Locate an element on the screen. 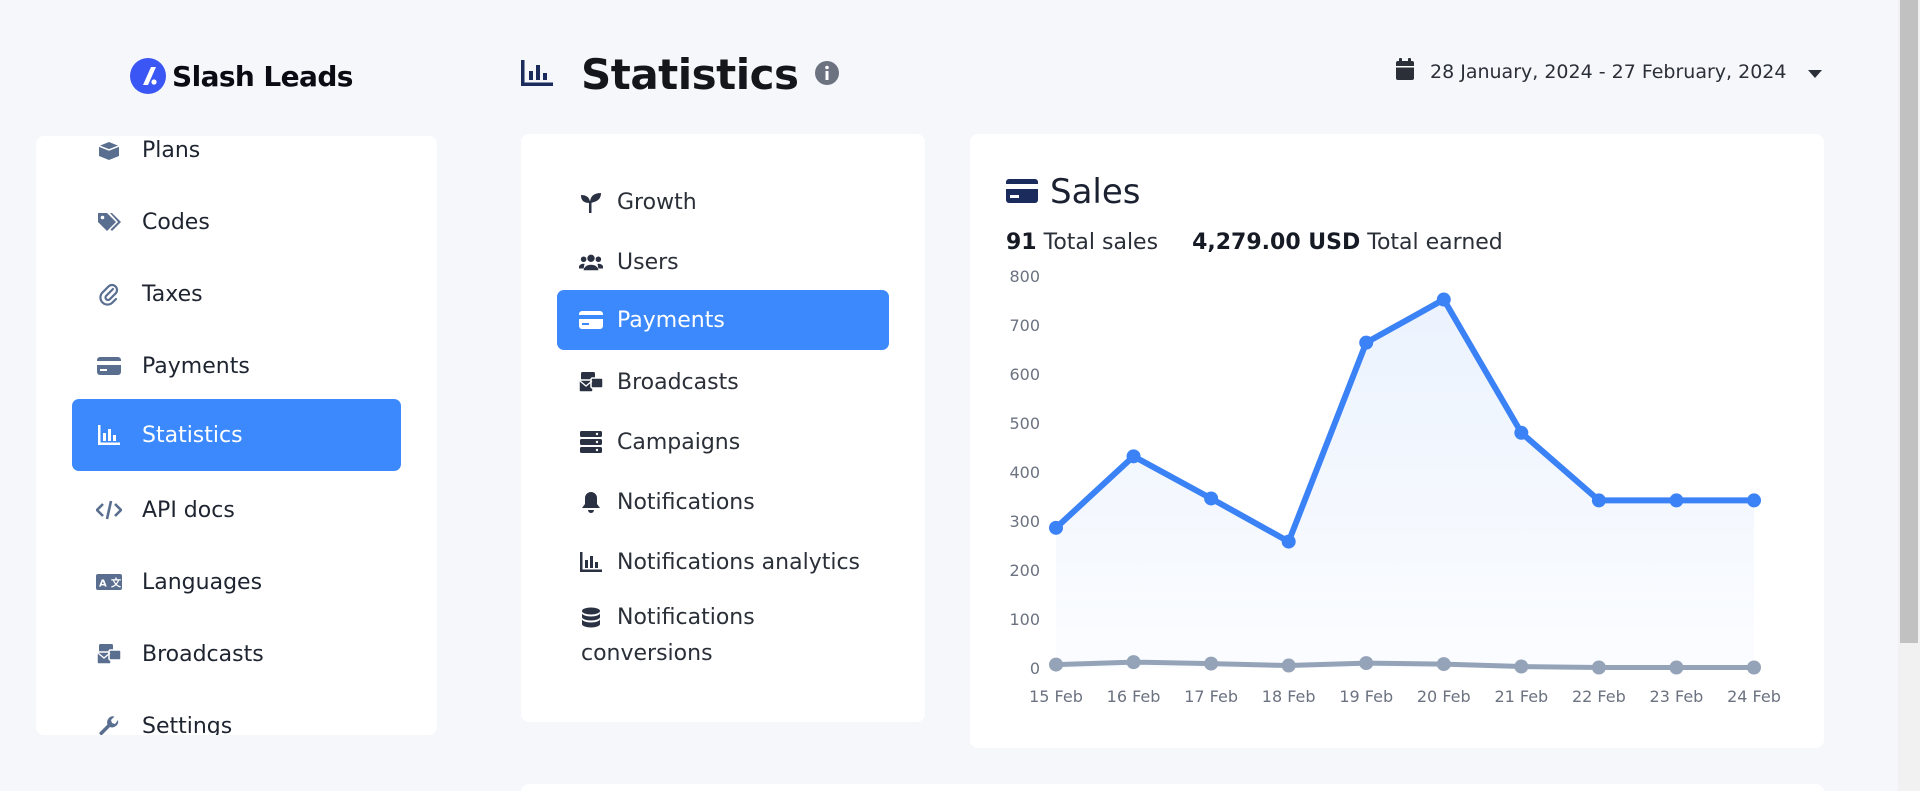 The height and width of the screenshot is (791, 1920). wrench-icon is located at coordinates (109, 723).